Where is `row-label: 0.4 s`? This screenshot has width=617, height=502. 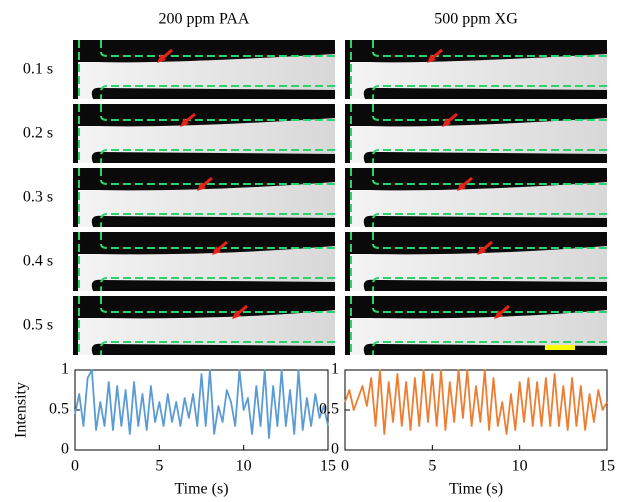 row-label: 0.4 s is located at coordinates (38, 261).